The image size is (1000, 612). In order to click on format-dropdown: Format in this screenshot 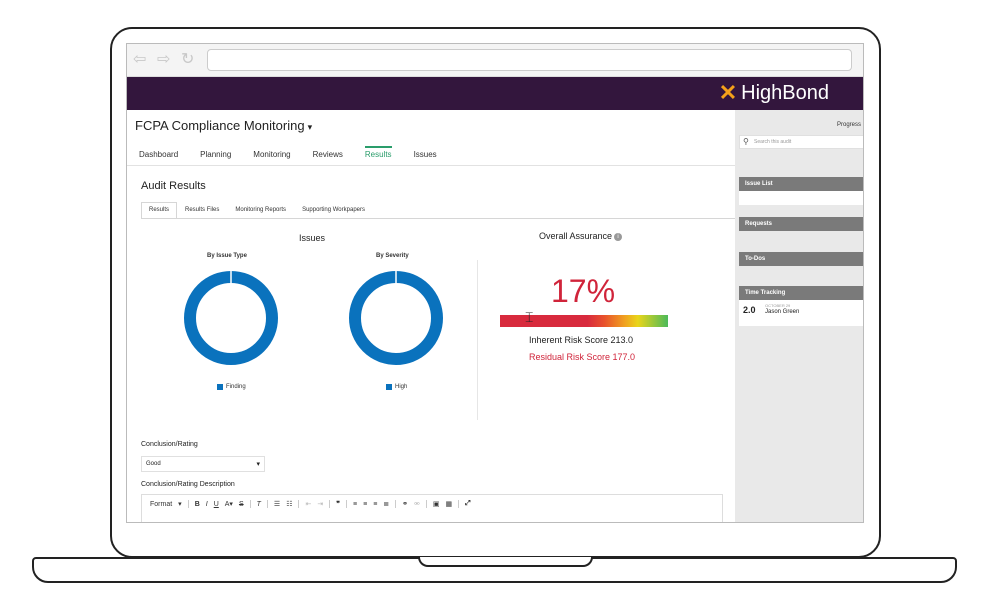, I will do `click(161, 504)`.